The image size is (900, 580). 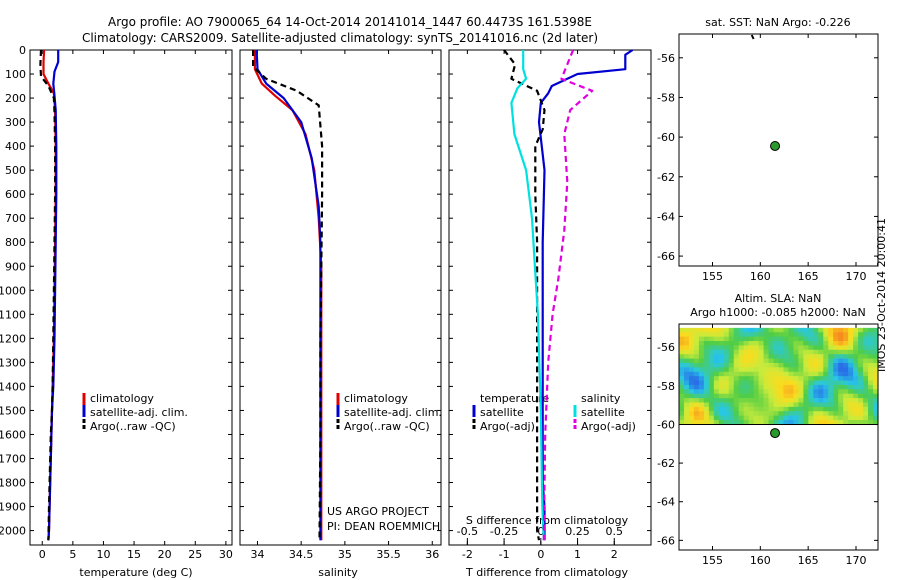 What do you see at coordinates (603, 412) in the screenshot?
I see `legend-label-sal-satellite: satellite` at bounding box center [603, 412].